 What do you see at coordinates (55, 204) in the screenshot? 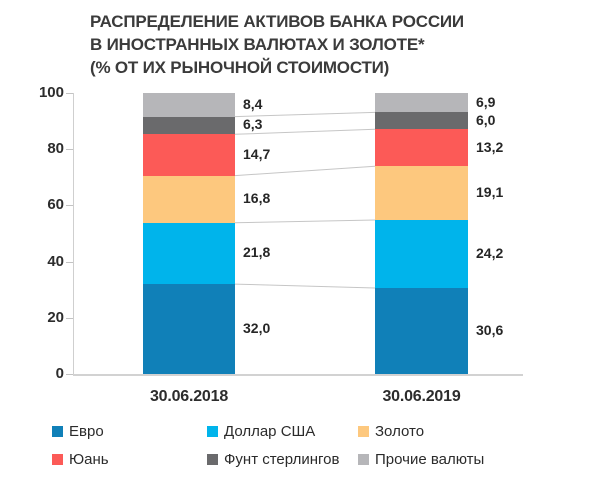
I see `y-axis-tick-label: 60` at bounding box center [55, 204].